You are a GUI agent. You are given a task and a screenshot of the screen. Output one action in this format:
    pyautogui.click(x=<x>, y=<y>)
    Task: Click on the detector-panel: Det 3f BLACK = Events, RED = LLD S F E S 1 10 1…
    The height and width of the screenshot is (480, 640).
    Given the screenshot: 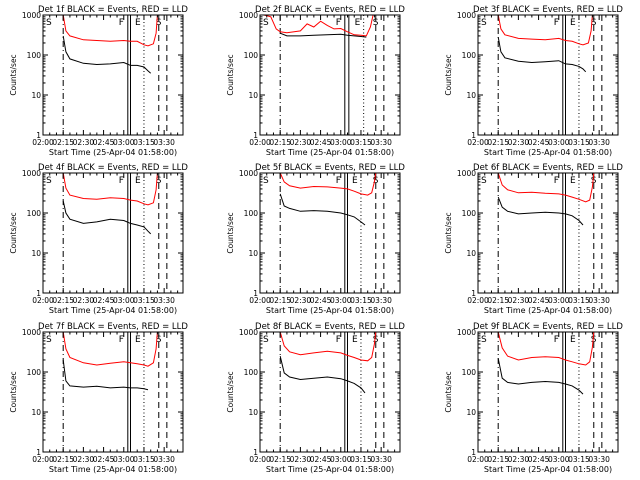 What is the action you would take?
    pyautogui.click(x=533, y=81)
    